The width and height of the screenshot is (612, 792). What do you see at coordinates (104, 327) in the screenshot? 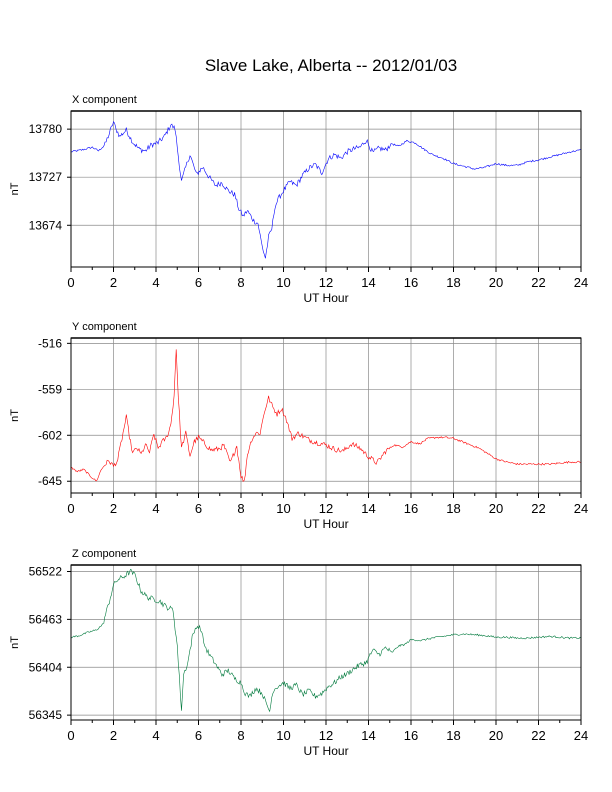
I see `panel-label: Y component` at bounding box center [104, 327].